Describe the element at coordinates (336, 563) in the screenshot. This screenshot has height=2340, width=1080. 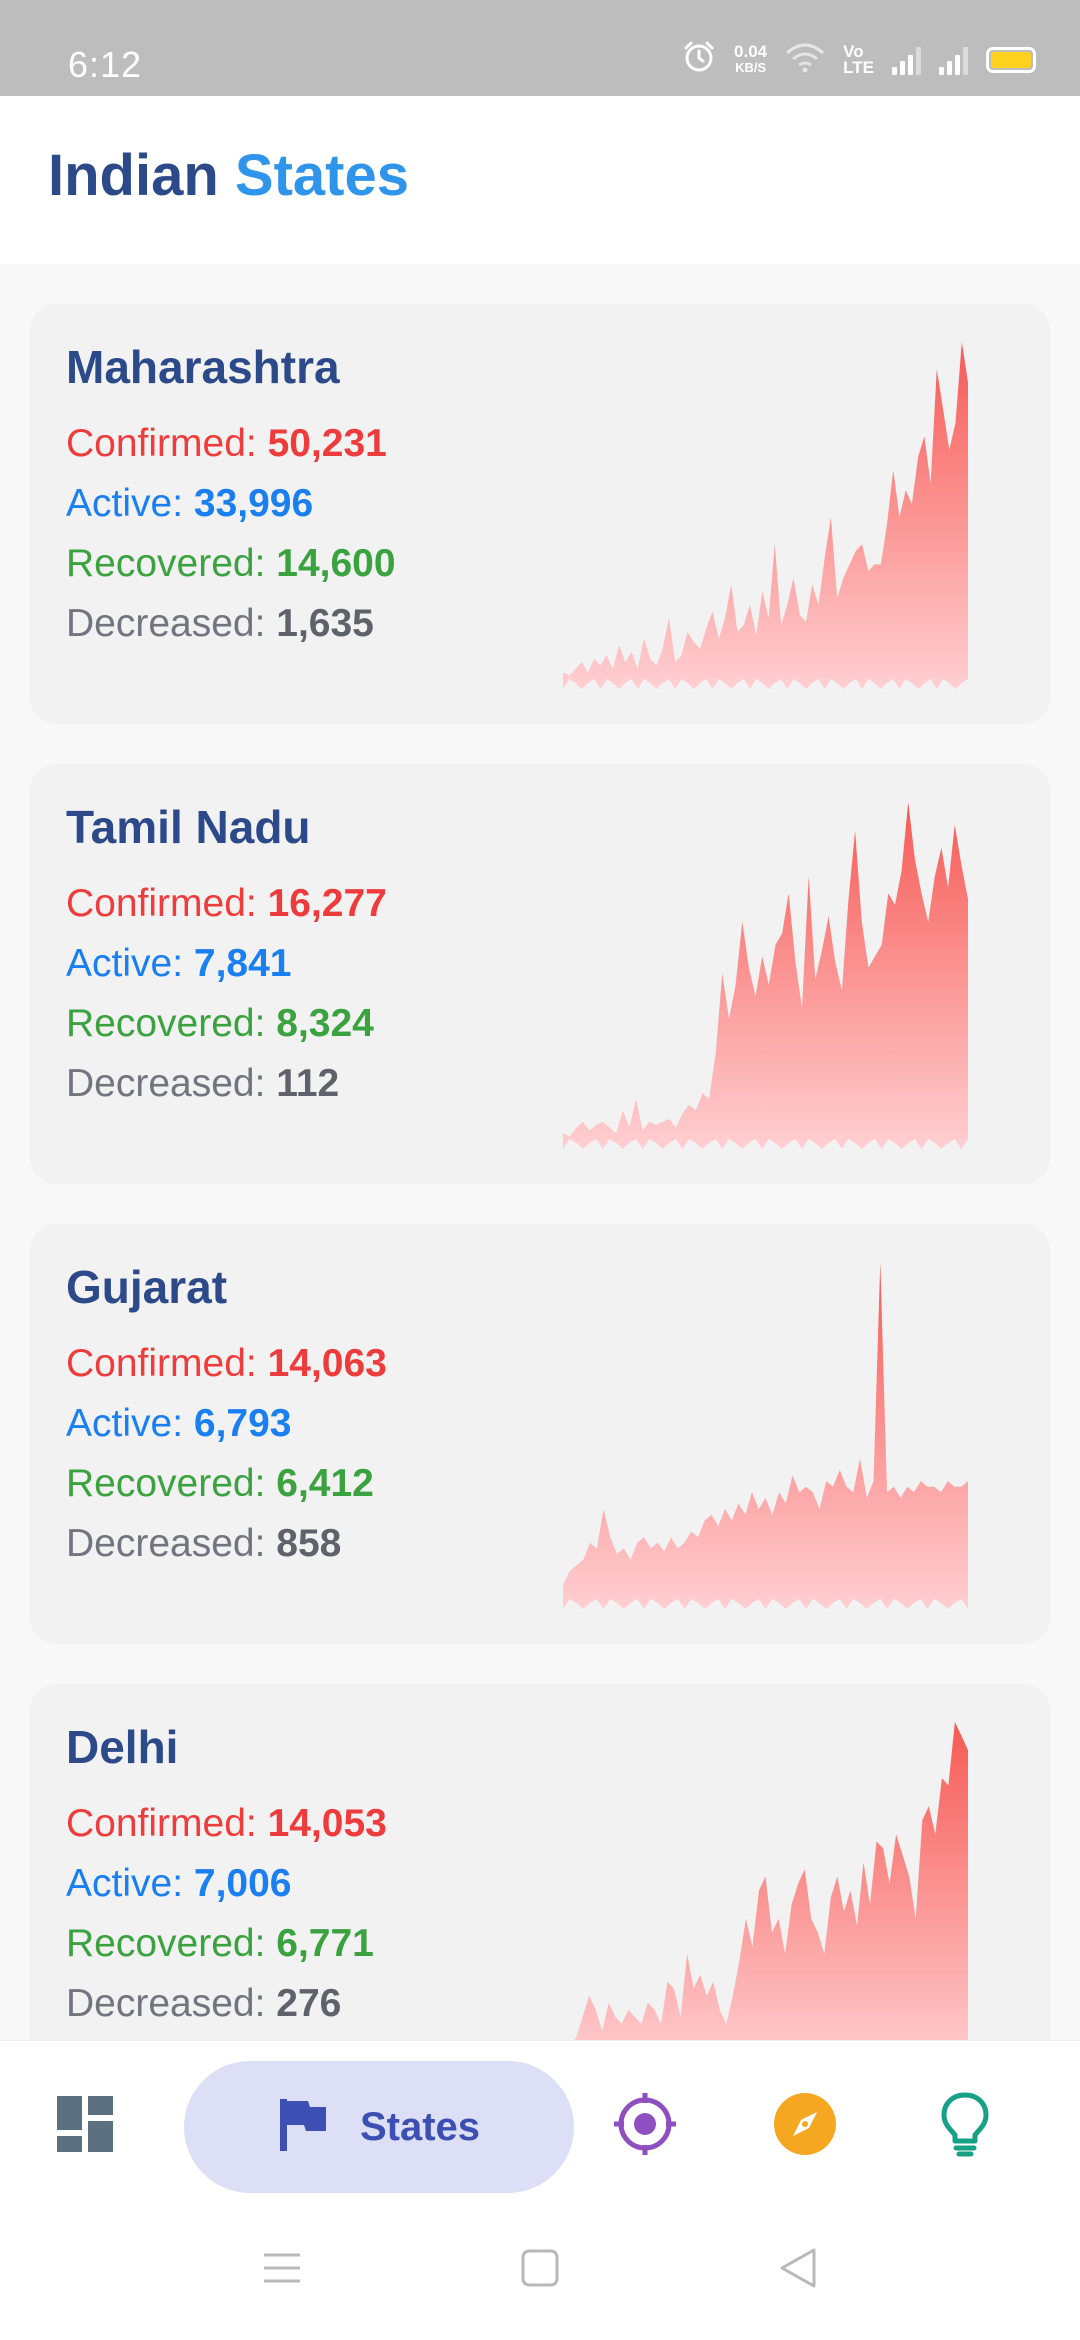
I see `recovered-value: 14,600` at that location.